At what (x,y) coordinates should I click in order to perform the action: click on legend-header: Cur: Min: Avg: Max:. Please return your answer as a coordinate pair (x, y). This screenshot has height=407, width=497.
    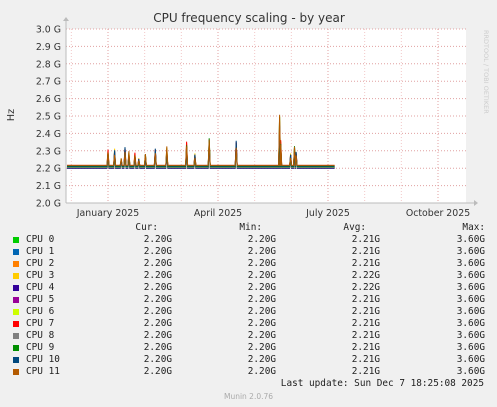
    Looking at the image, I should click on (248, 228).